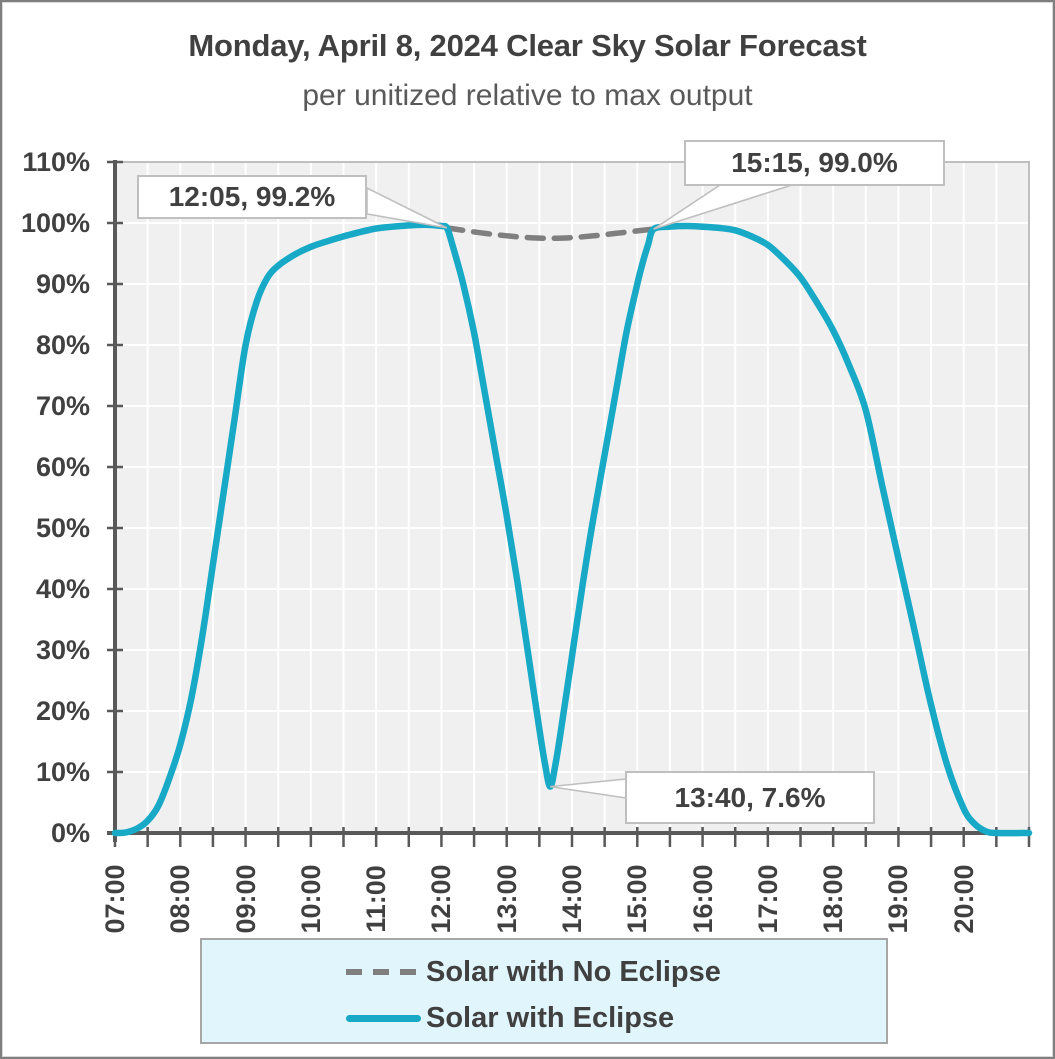 This screenshot has width=1055, height=1059. Describe the element at coordinates (814, 163) in the screenshot. I see `data-label-callout: 15:15, 99.0%` at that location.